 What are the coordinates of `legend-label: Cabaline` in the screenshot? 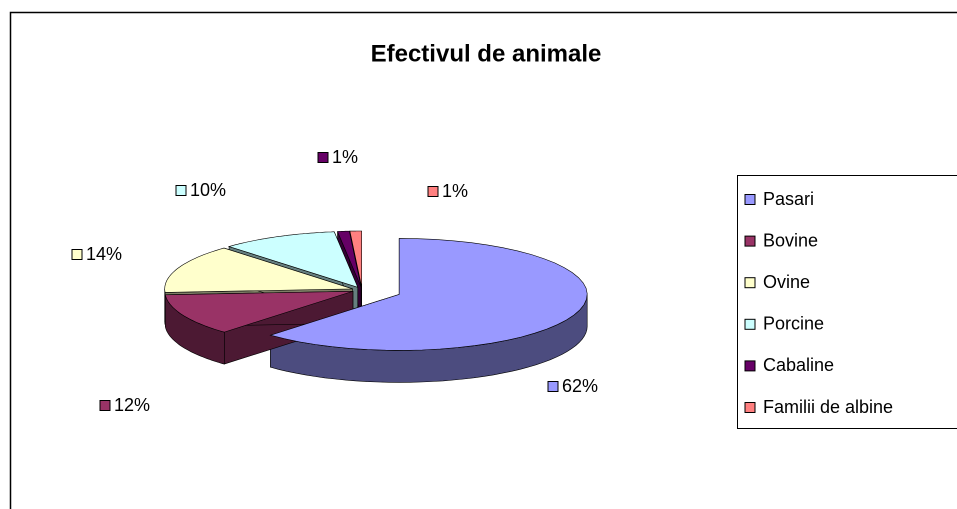 It's located at (798, 365).